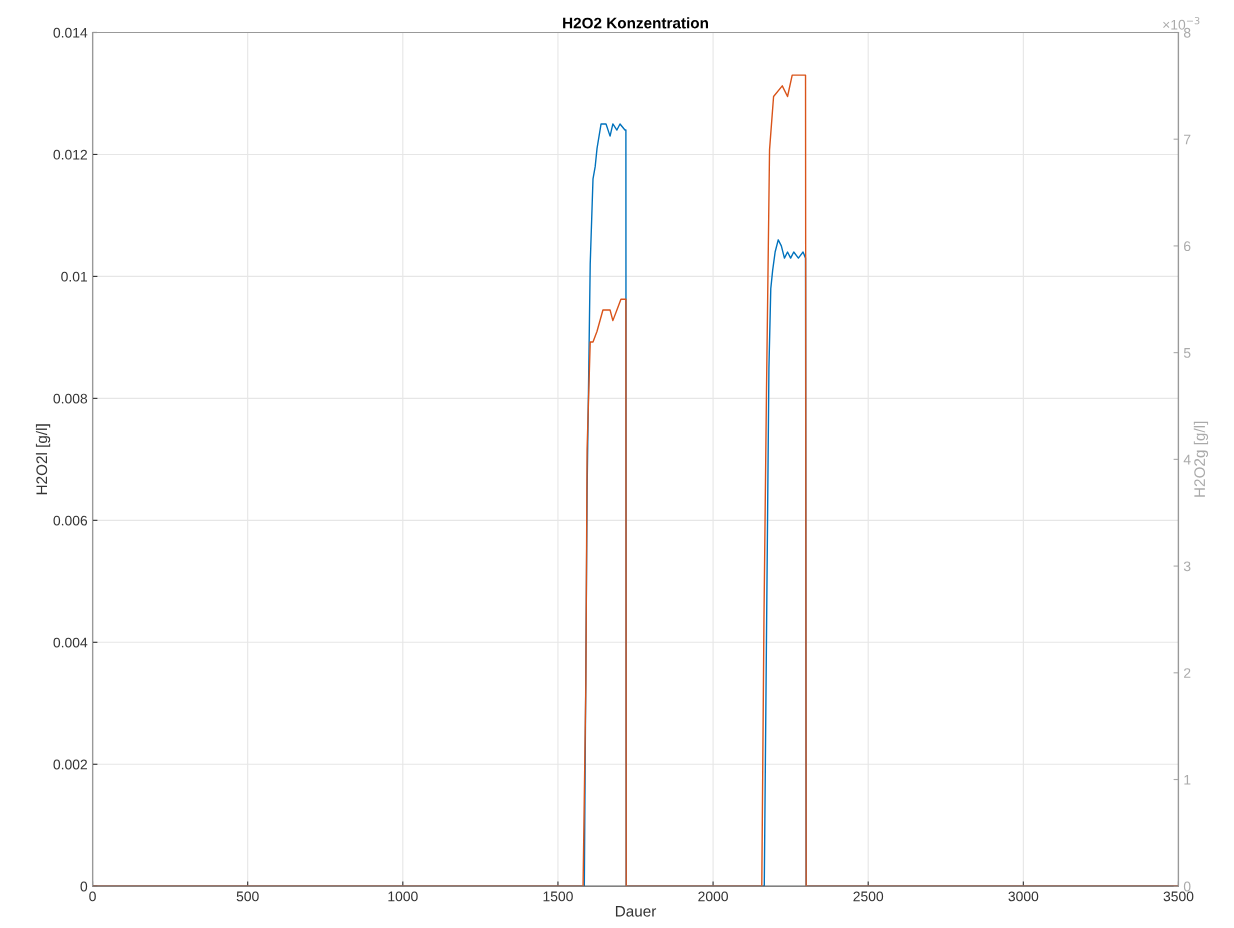 The width and height of the screenshot is (1234, 928). Describe the element at coordinates (247, 896) in the screenshot. I see `x-tick-label: 500` at that location.